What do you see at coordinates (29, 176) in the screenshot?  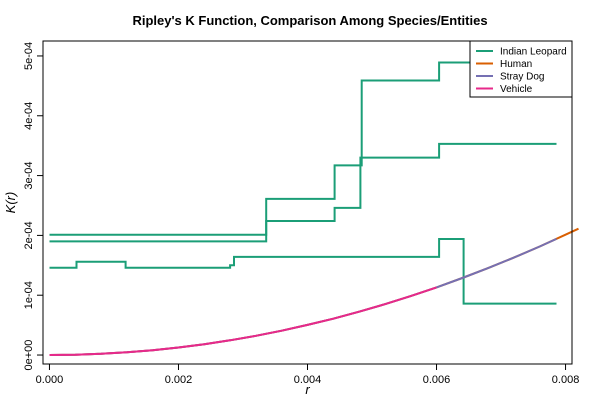 I see `y-tick-label: 3e-04` at bounding box center [29, 176].